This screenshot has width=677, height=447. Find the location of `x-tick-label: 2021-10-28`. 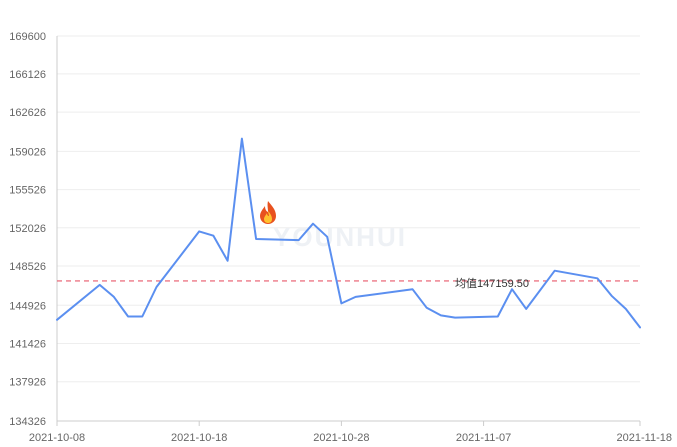

x-tick-label: 2021-10-28 is located at coordinates (341, 438).